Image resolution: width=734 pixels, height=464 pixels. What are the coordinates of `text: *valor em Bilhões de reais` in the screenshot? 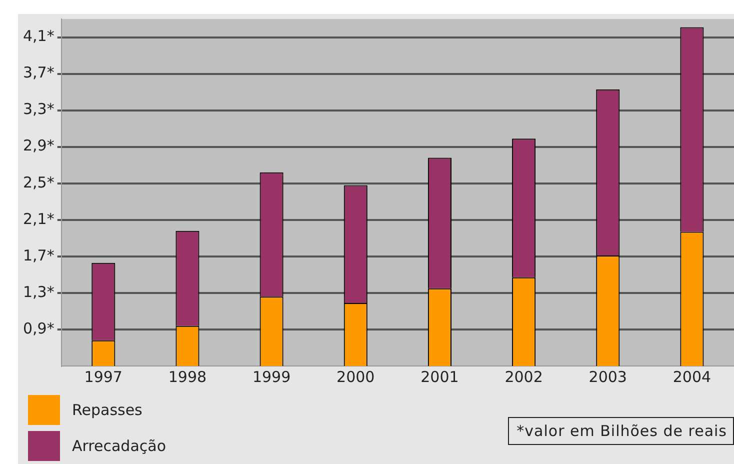 It's located at (621, 431).